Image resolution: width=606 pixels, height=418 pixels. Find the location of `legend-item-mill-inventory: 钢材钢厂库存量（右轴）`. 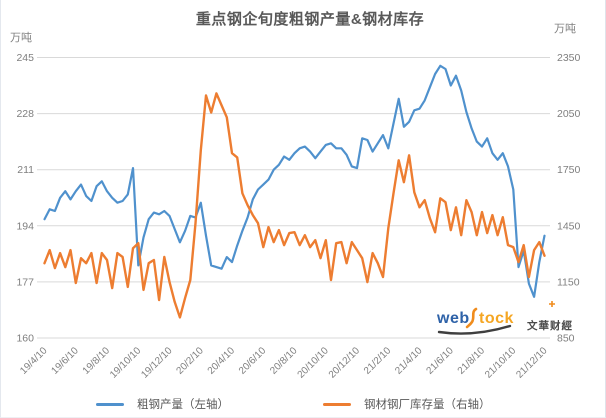

legend-item-mill-inventory: 钢材钢厂库存量（右轴） is located at coordinates (407, 404).